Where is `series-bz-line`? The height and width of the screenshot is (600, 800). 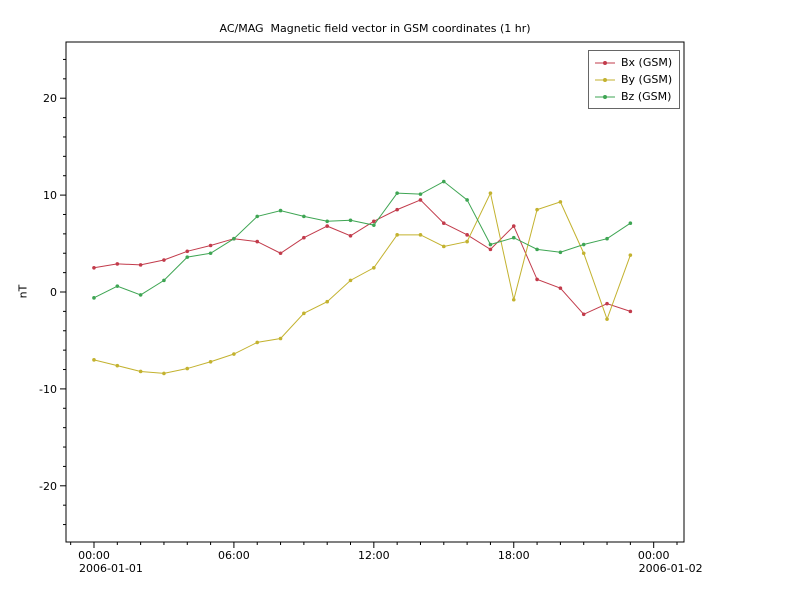 series-bz-line is located at coordinates (362, 239).